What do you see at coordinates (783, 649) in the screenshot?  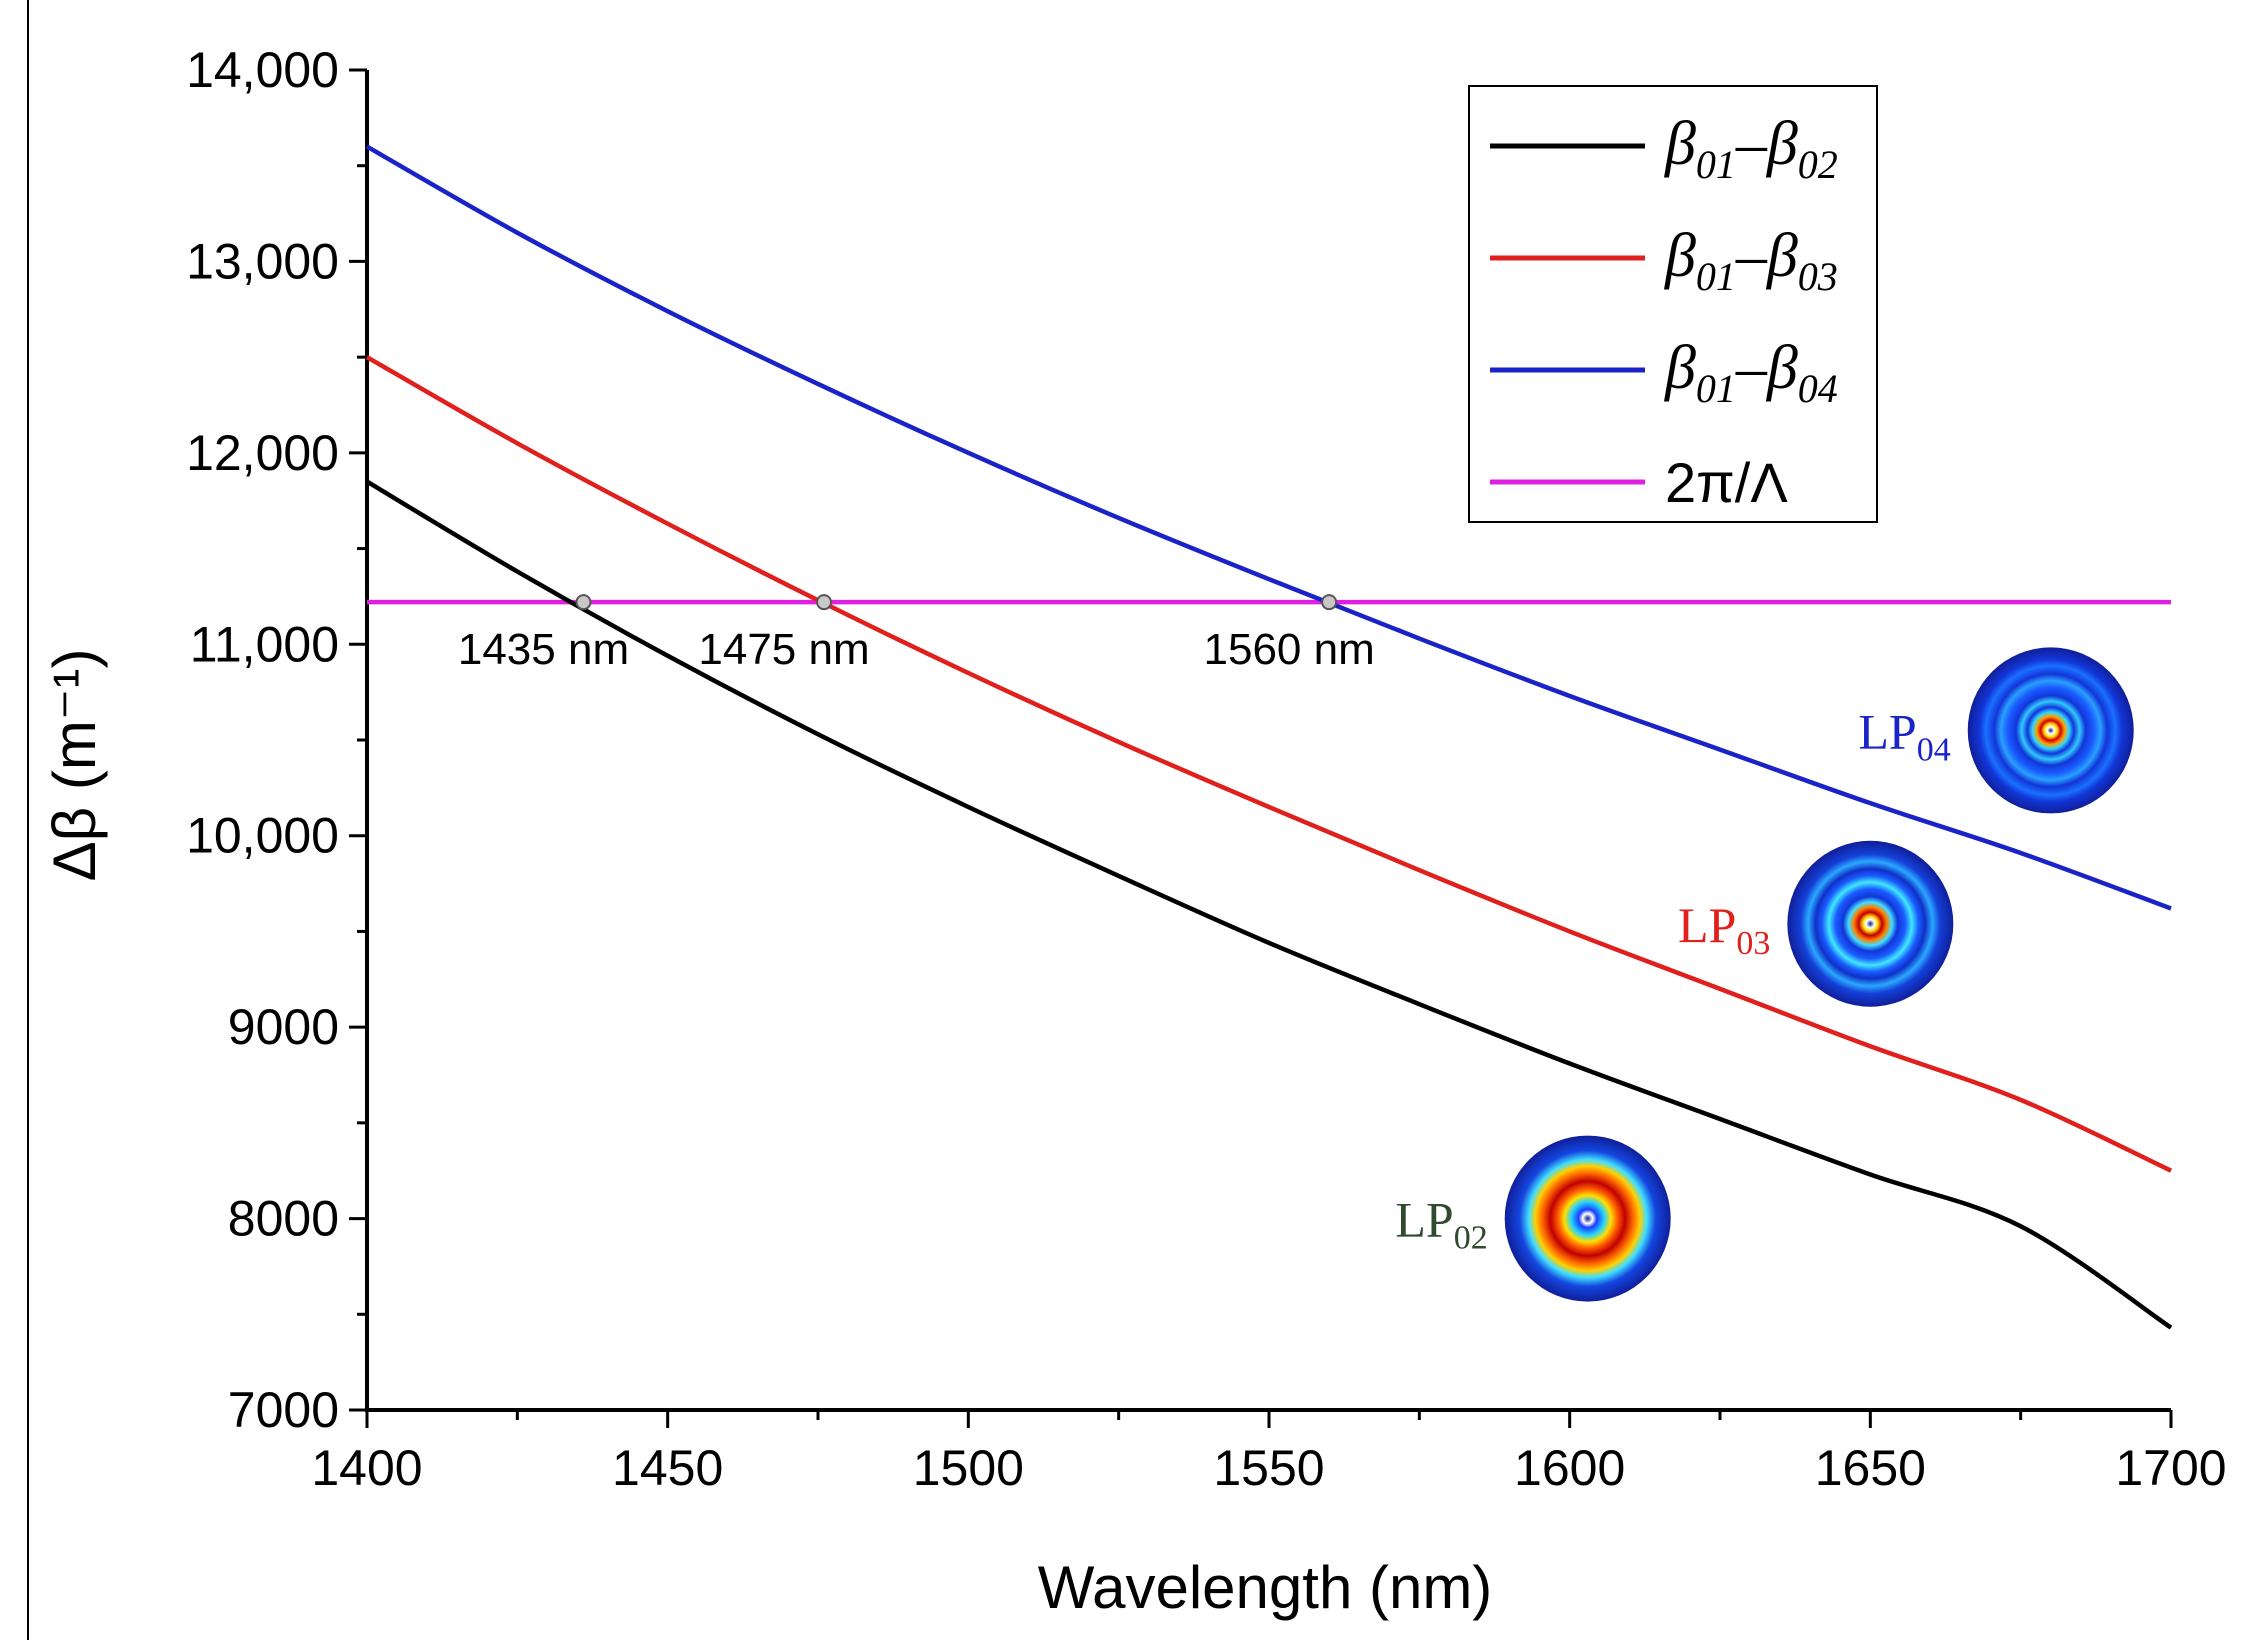 I see `intersection-label: 1475 nm` at bounding box center [783, 649].